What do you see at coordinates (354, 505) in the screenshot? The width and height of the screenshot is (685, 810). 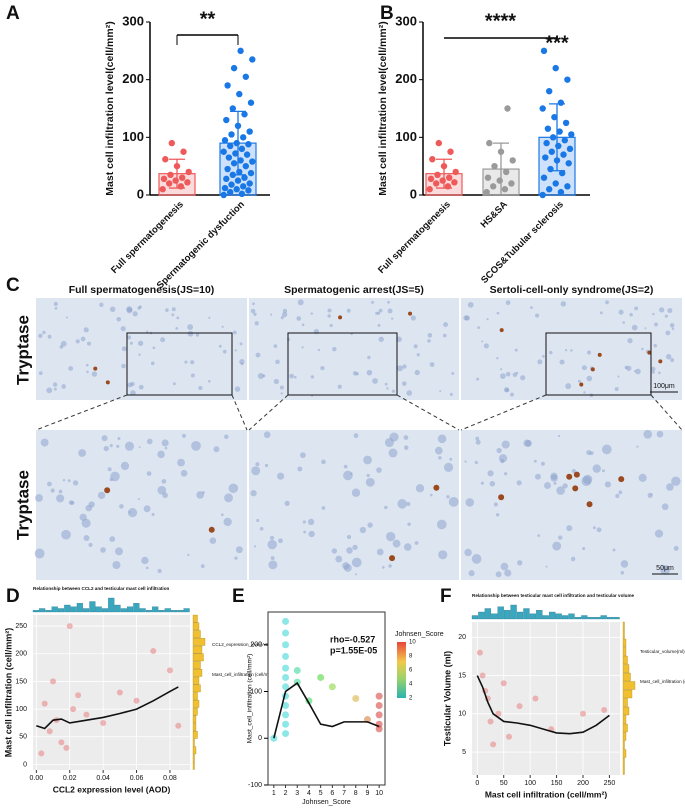 I see `micrograph` at bounding box center [354, 505].